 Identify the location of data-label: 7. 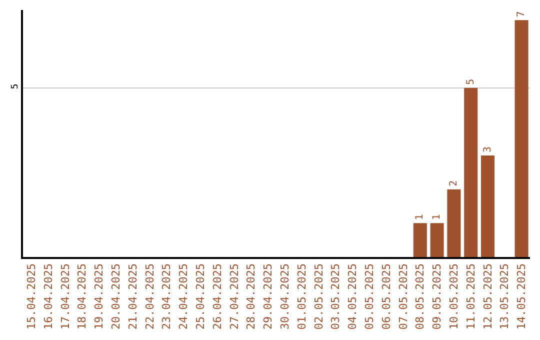
(522, 14).